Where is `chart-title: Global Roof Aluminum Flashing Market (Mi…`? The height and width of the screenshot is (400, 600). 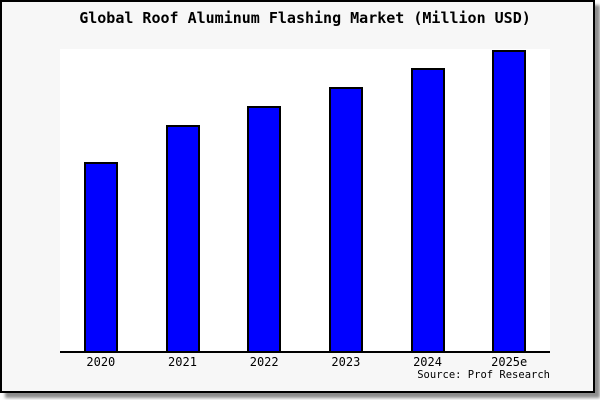 chart-title: Global Roof Aluminum Flashing Market (Mi… is located at coordinates (305, 18).